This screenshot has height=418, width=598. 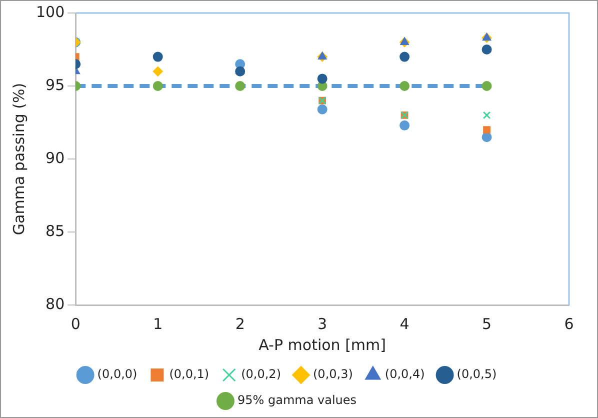 What do you see at coordinates (189, 374) in the screenshot?
I see `legend-label: (0,0,1)` at bounding box center [189, 374].